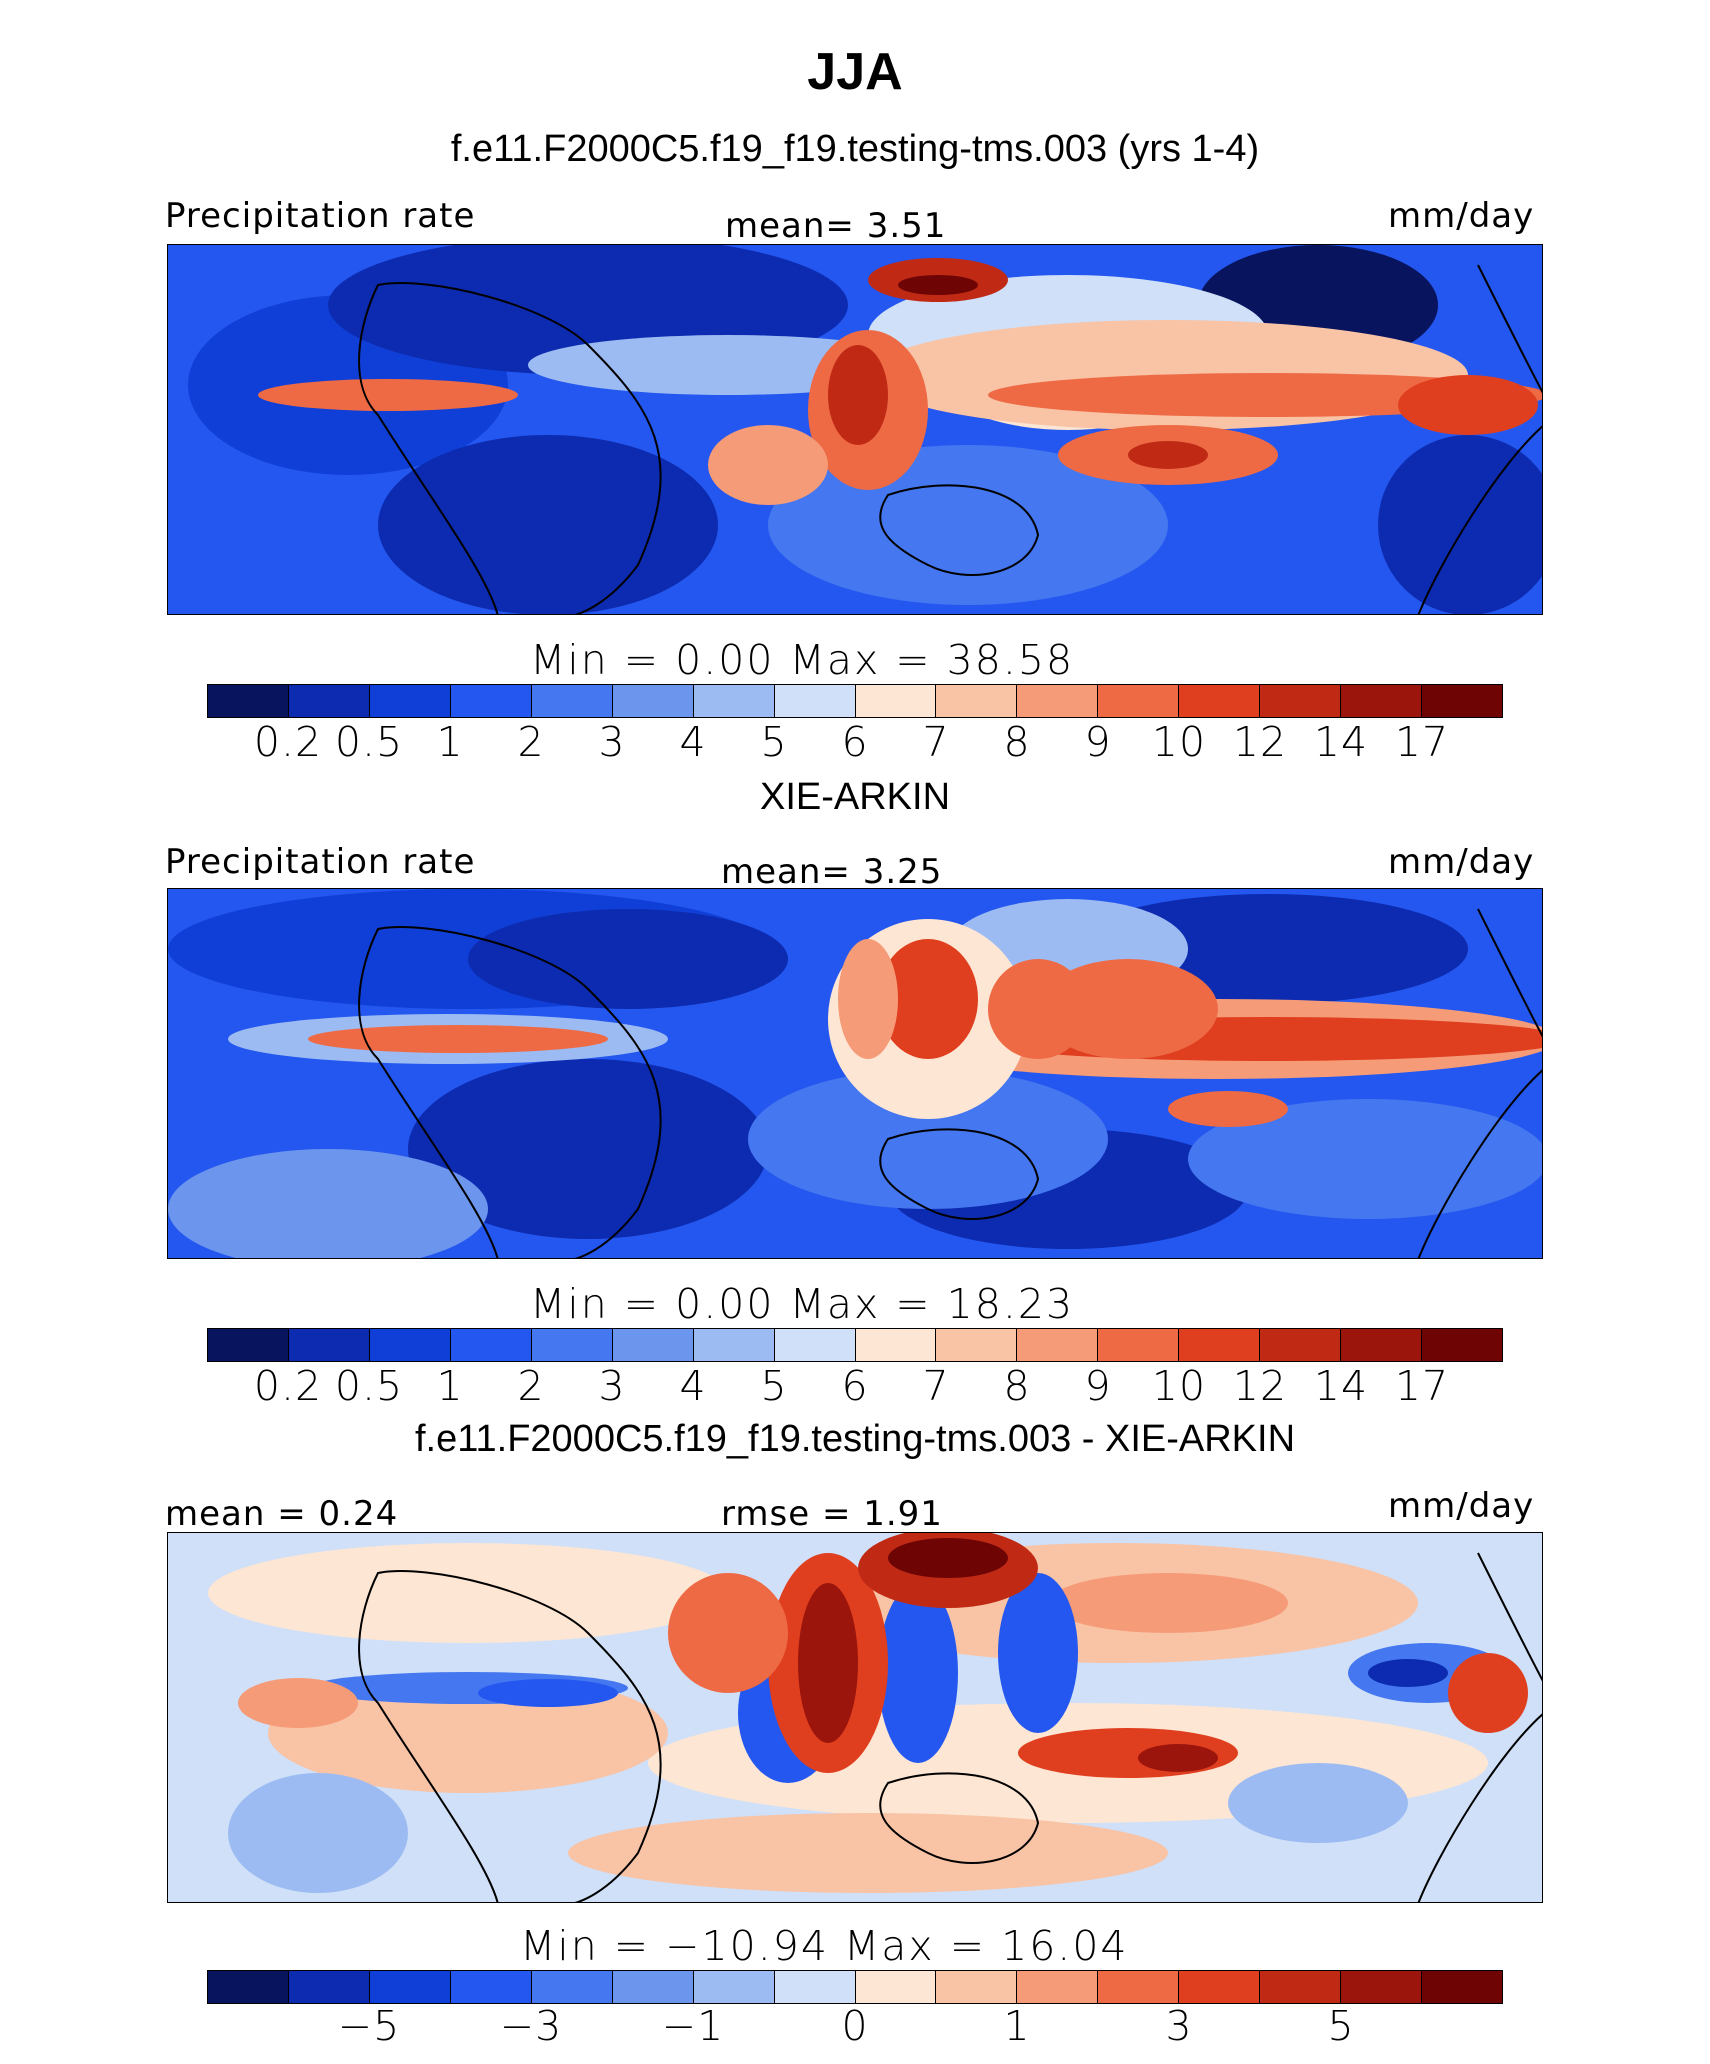 Image resolution: width=1710 pixels, height=2064 pixels. What do you see at coordinates (1461, 862) in the screenshot?
I see `panel-2-units-label: mm/day` at bounding box center [1461, 862].